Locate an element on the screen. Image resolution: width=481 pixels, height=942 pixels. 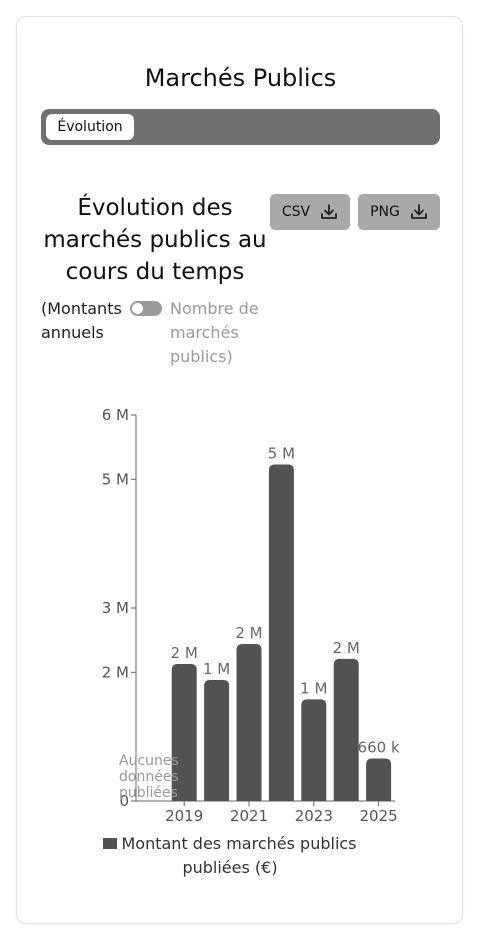
y-tick-label: 0 is located at coordinates (124, 801).